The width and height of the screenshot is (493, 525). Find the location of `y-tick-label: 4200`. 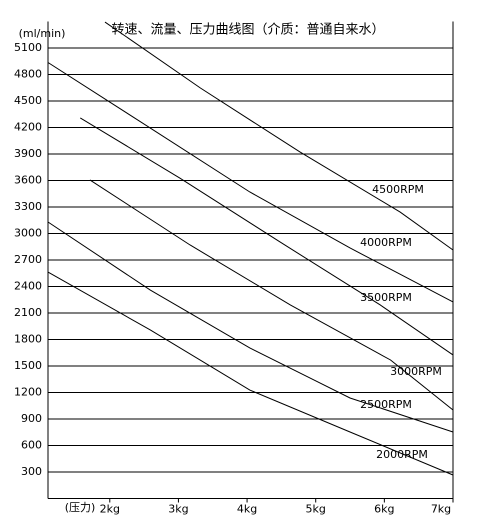

y-tick-label: 4200 is located at coordinates (28, 127).